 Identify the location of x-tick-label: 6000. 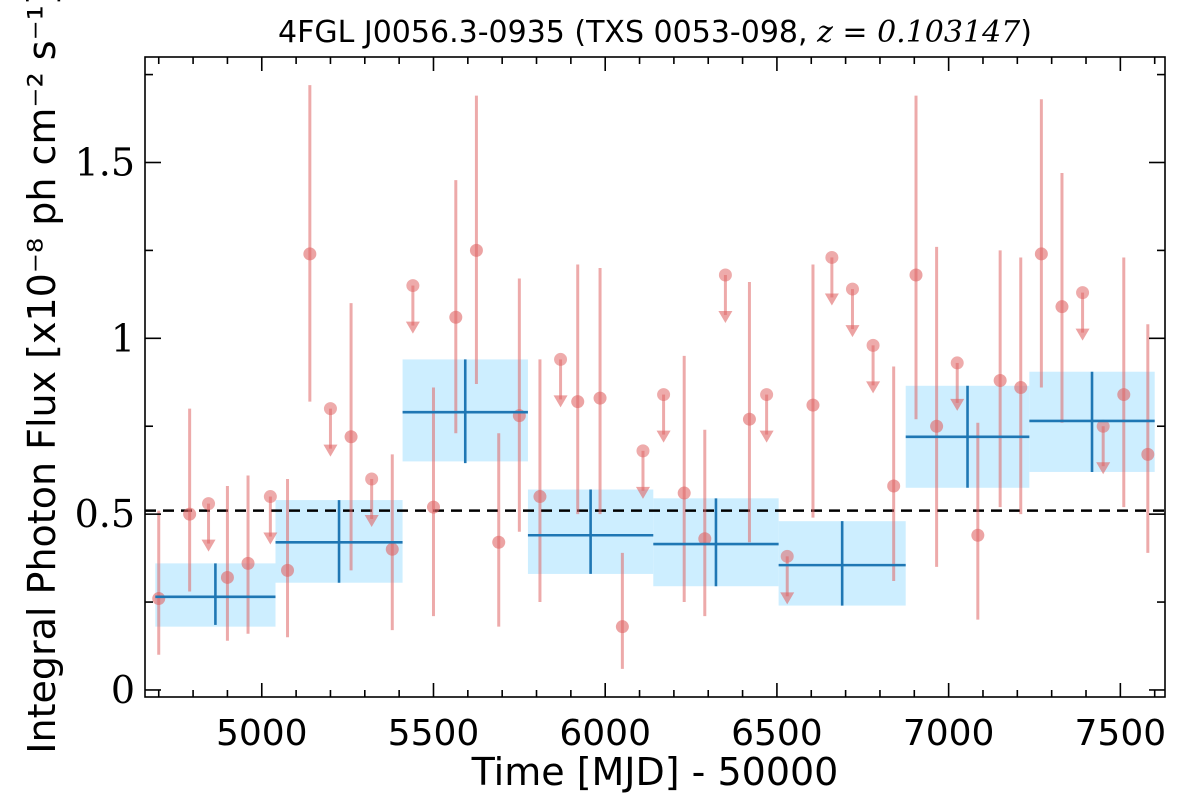
(605, 733).